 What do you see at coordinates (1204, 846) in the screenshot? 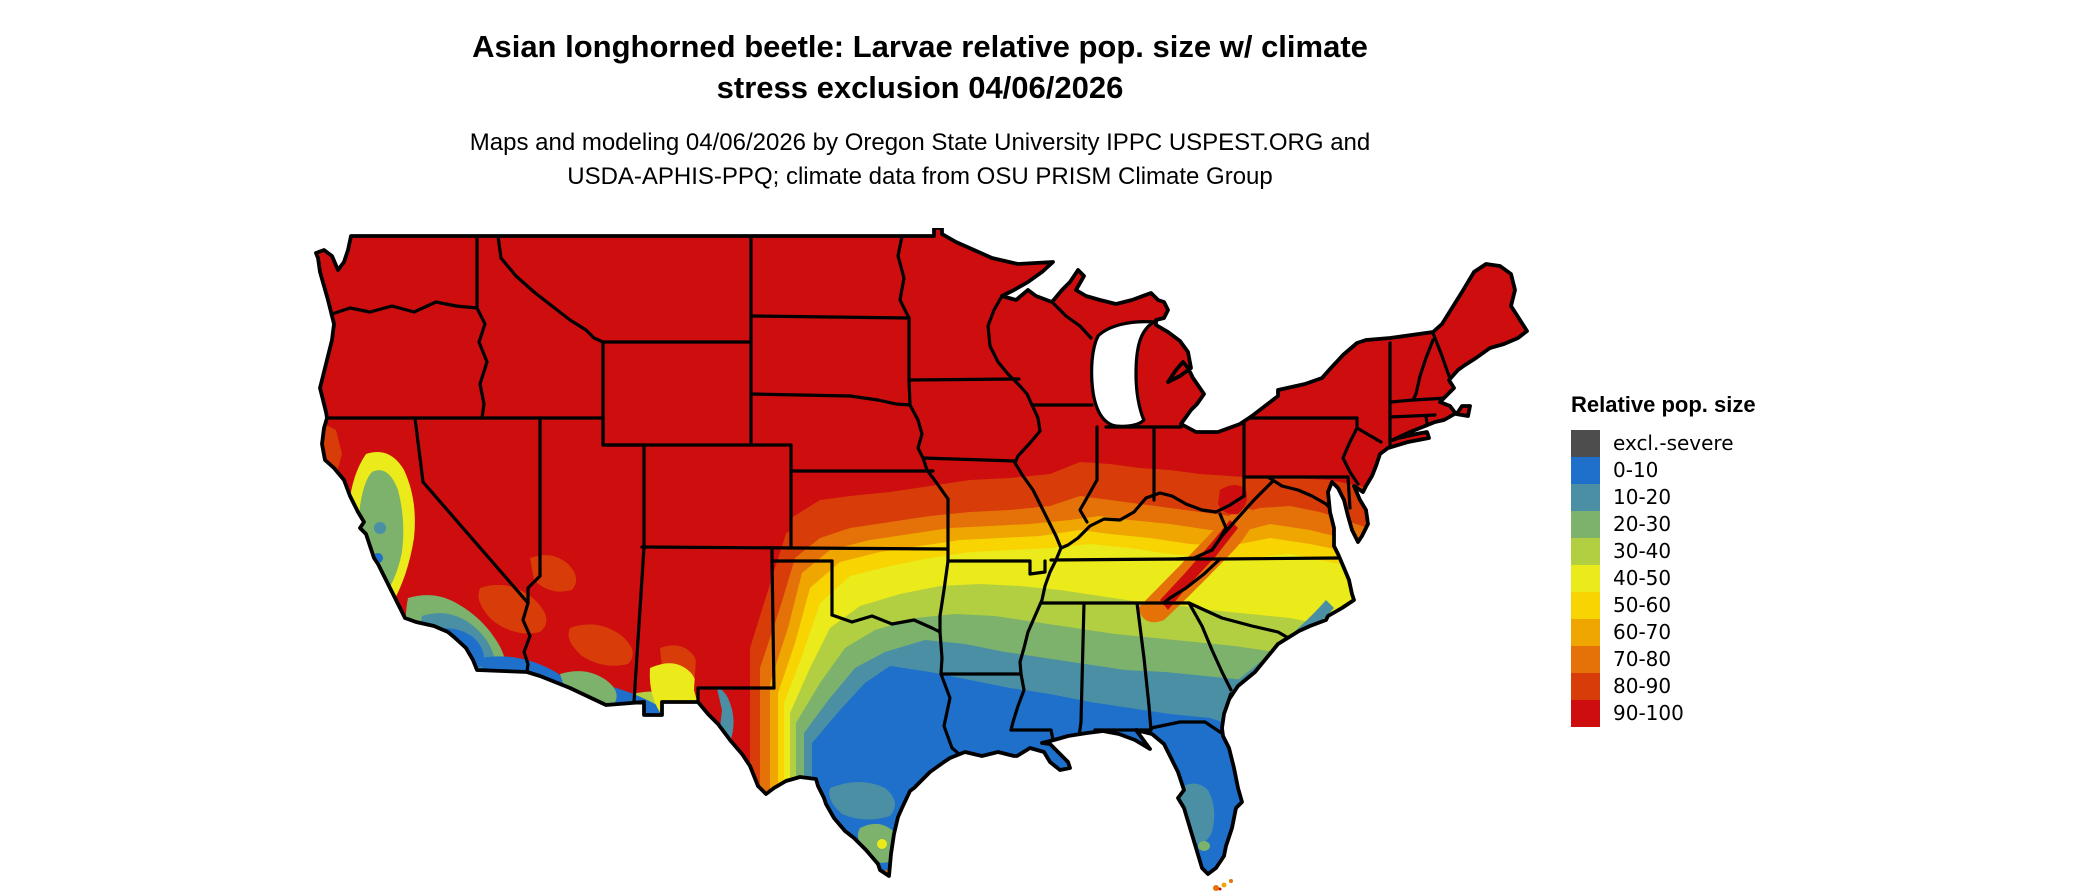
I see `patch-fl-green-dot` at bounding box center [1204, 846].